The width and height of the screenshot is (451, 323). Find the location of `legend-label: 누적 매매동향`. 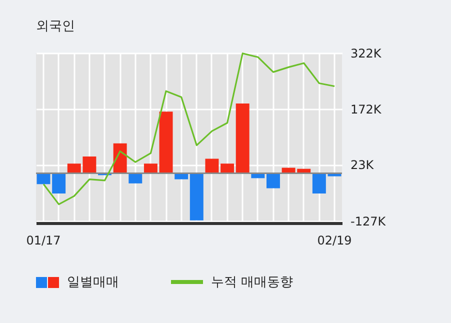

legend-label: 누적 매매동향 is located at coordinates (252, 282).